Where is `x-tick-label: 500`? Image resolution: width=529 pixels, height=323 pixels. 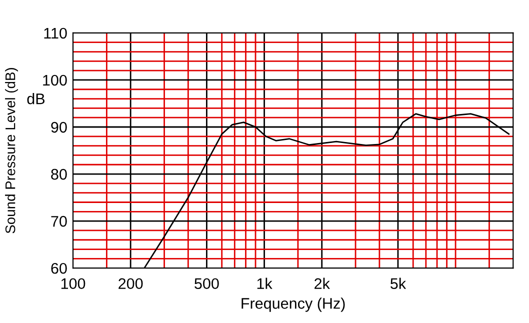 x-tick-label: 500 is located at coordinates (206, 284).